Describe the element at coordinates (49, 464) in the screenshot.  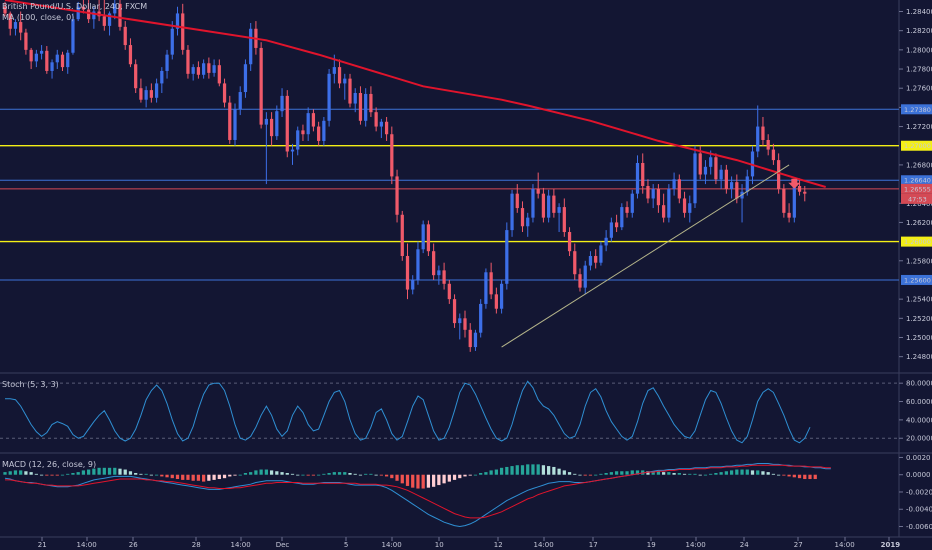
I see `macd-legend: MACD (12, 26, close, 9)` at that location.